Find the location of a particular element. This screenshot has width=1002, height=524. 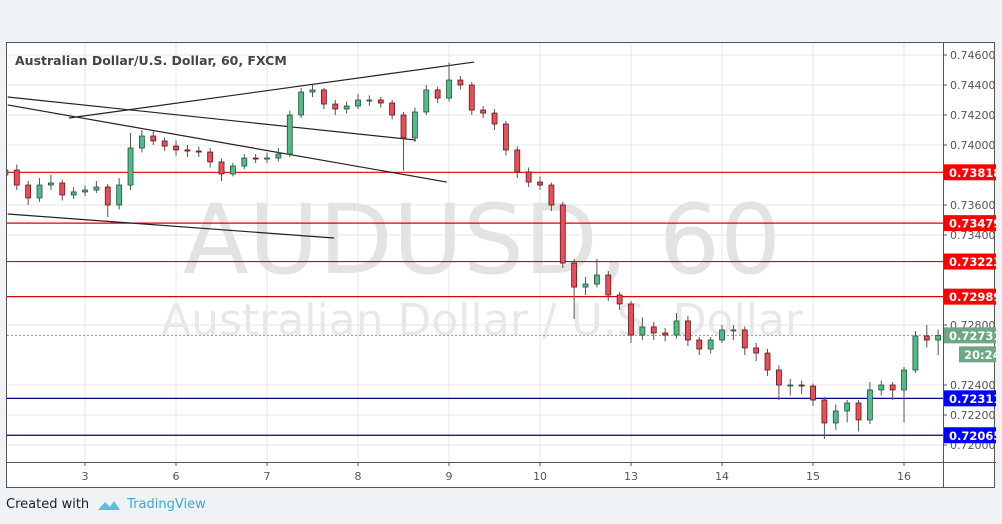

x-tick-label: 14 is located at coordinates (722, 476).